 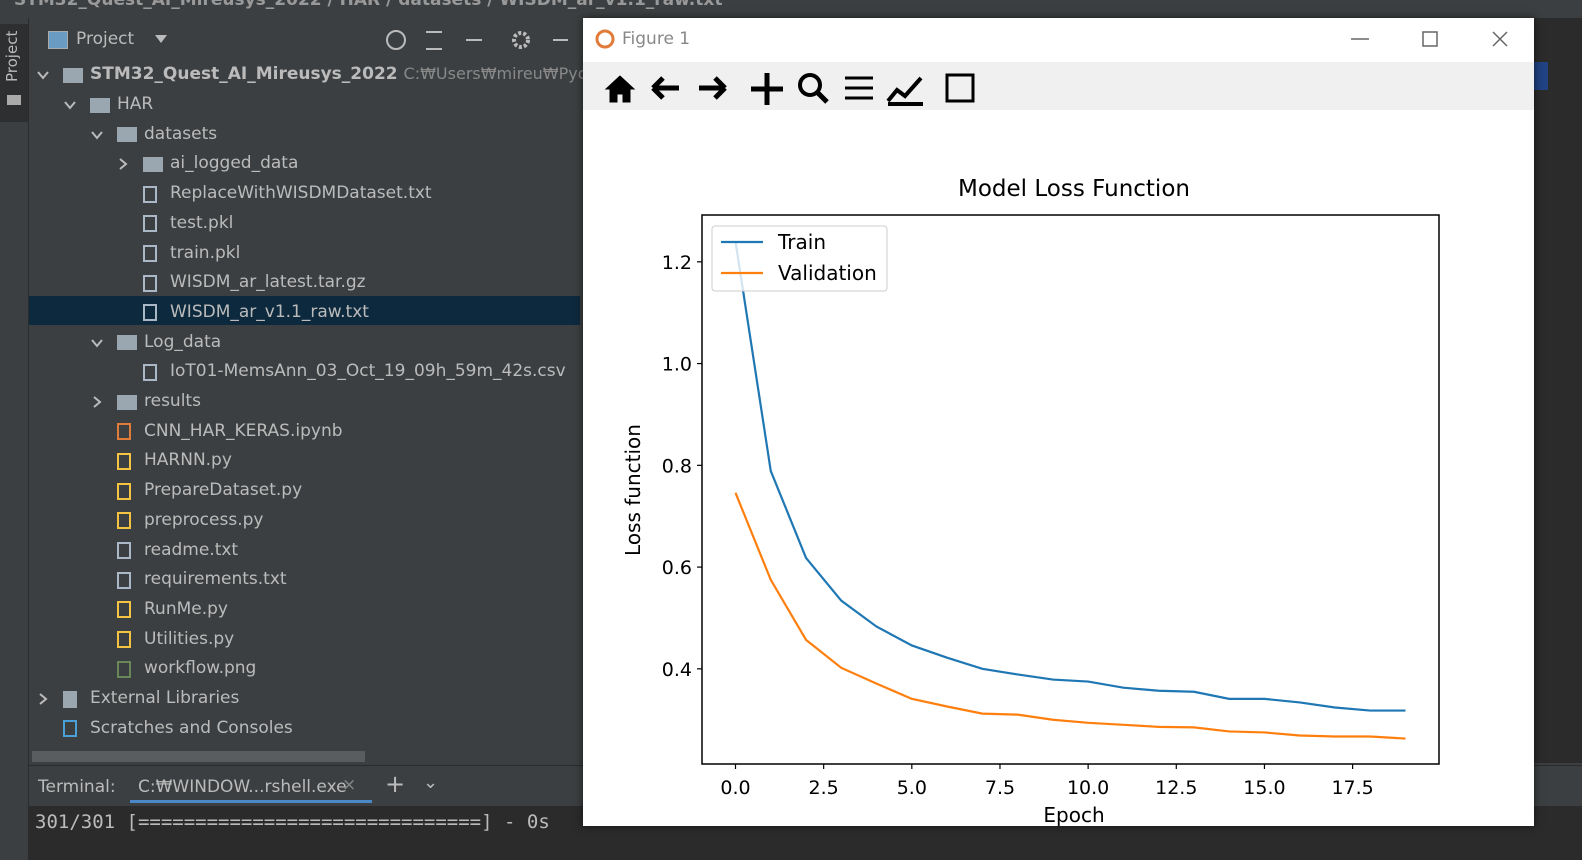 I want to click on breadcrumb-item: STM32_Quest_AI_Mireusys_2022, so click(x=168, y=5).